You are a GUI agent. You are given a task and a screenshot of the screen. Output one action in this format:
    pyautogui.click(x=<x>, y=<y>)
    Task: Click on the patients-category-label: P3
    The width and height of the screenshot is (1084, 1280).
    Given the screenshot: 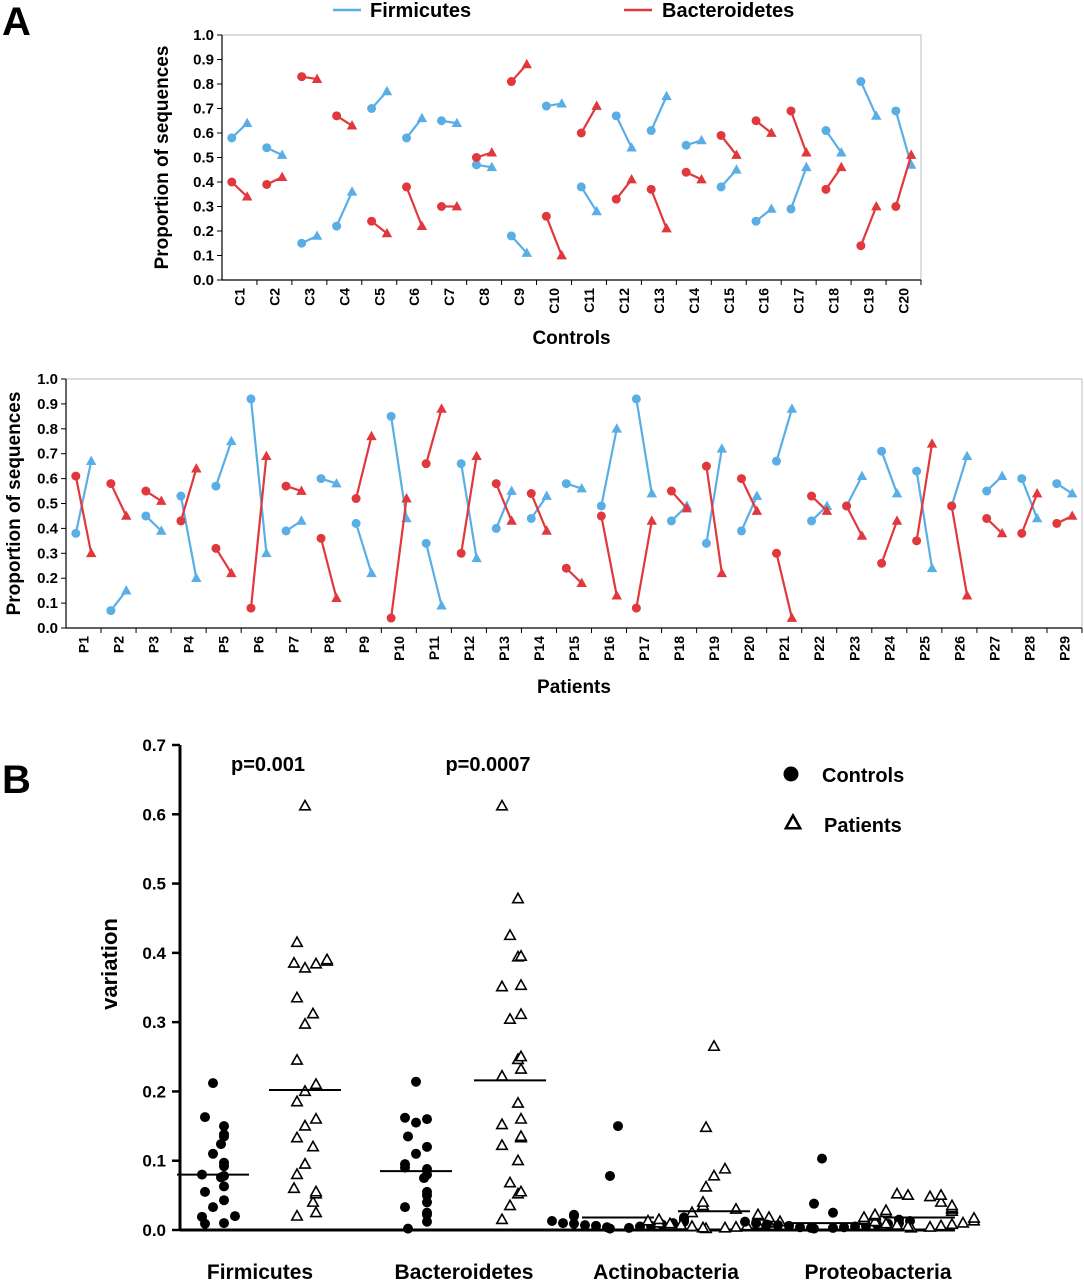 What is the action you would take?
    pyautogui.click(x=154, y=644)
    